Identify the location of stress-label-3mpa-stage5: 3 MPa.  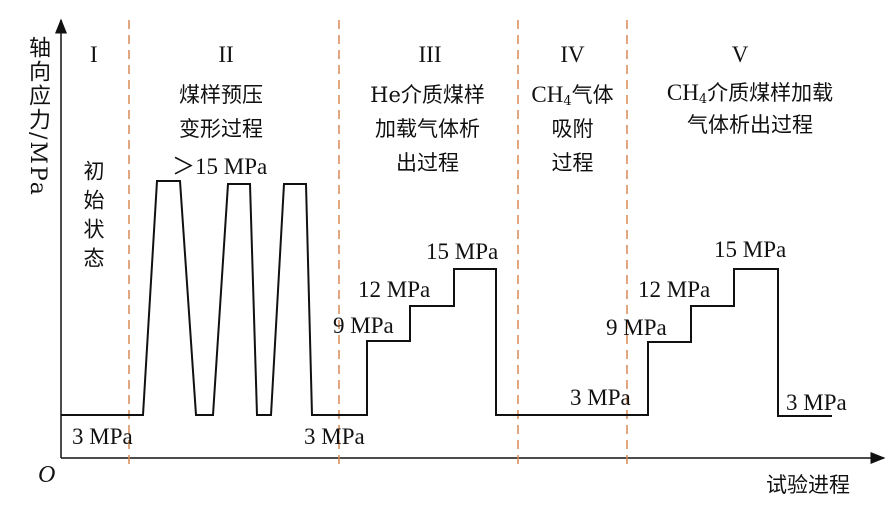
(816, 402).